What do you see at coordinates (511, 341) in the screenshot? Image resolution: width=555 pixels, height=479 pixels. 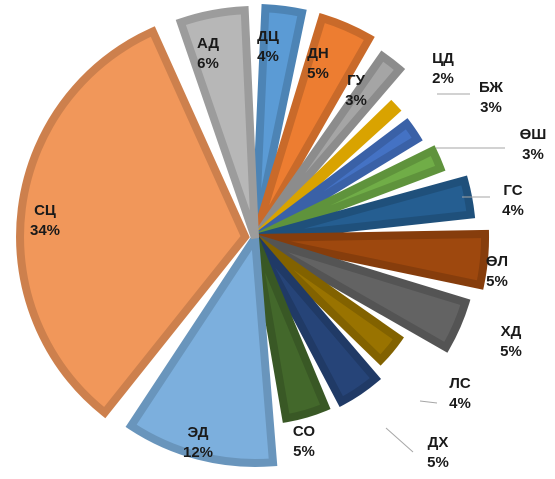 I see `slice-label-9: ХД 5%` at bounding box center [511, 341].